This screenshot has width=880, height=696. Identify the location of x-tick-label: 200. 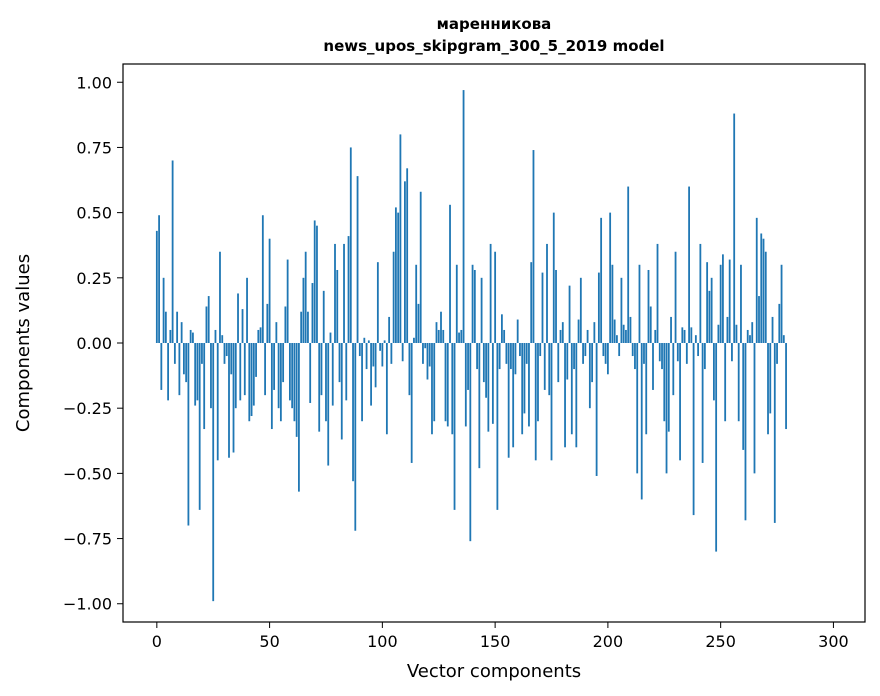
(608, 641).